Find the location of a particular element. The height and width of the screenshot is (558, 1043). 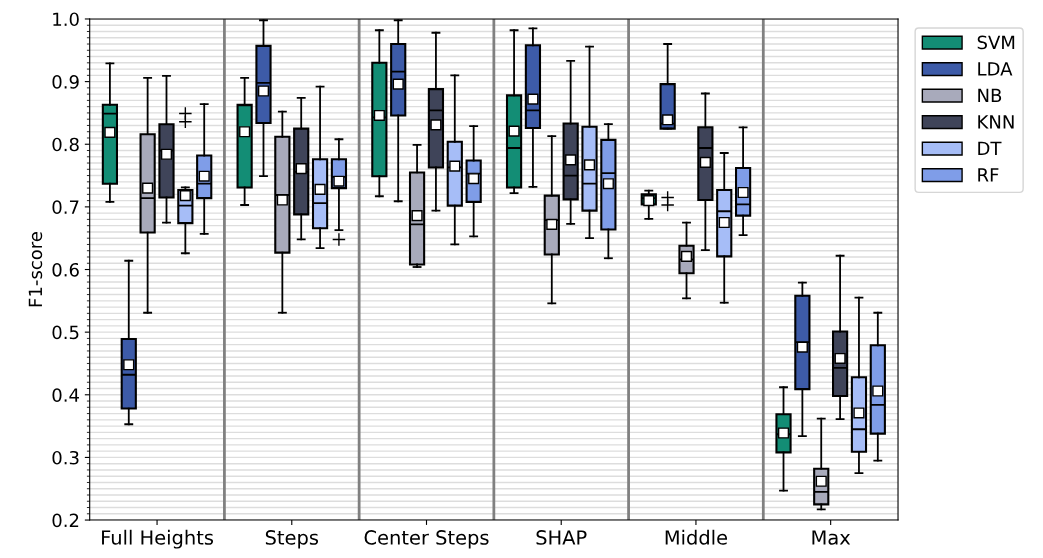

y-tick-label: 0.8 is located at coordinates (65, 144).